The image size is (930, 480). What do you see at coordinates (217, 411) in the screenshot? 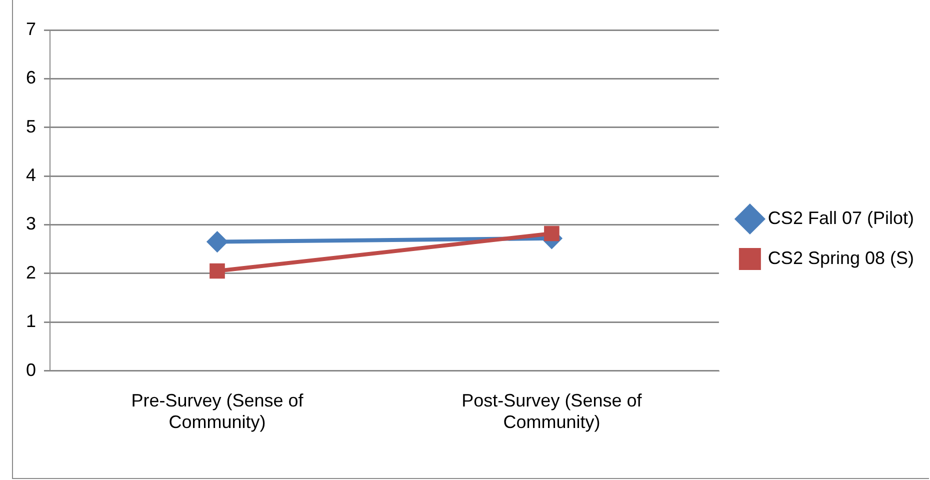
I see `x-tick-label: Pre-Survey (Sense of Community)` at bounding box center [217, 411].